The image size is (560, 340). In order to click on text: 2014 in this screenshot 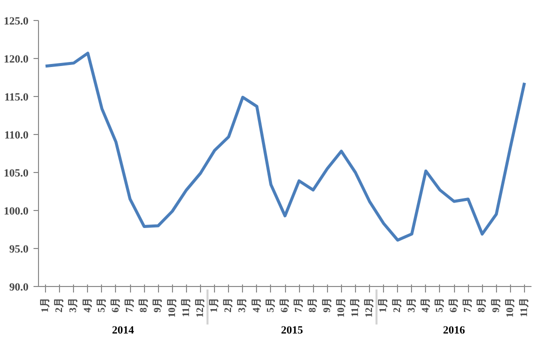, I will do `click(123, 330)`.